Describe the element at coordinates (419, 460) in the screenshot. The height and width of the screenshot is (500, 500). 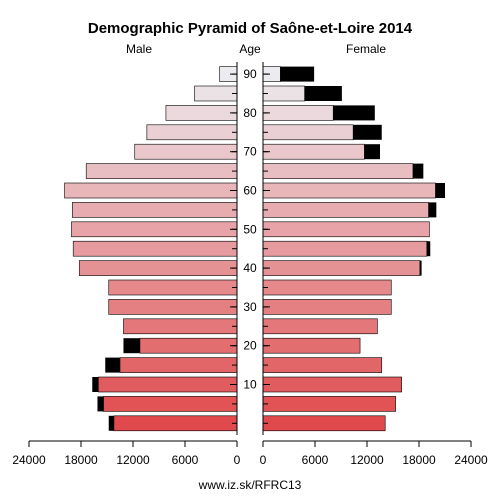
I see `female-x-tick-label: 18000` at that location.